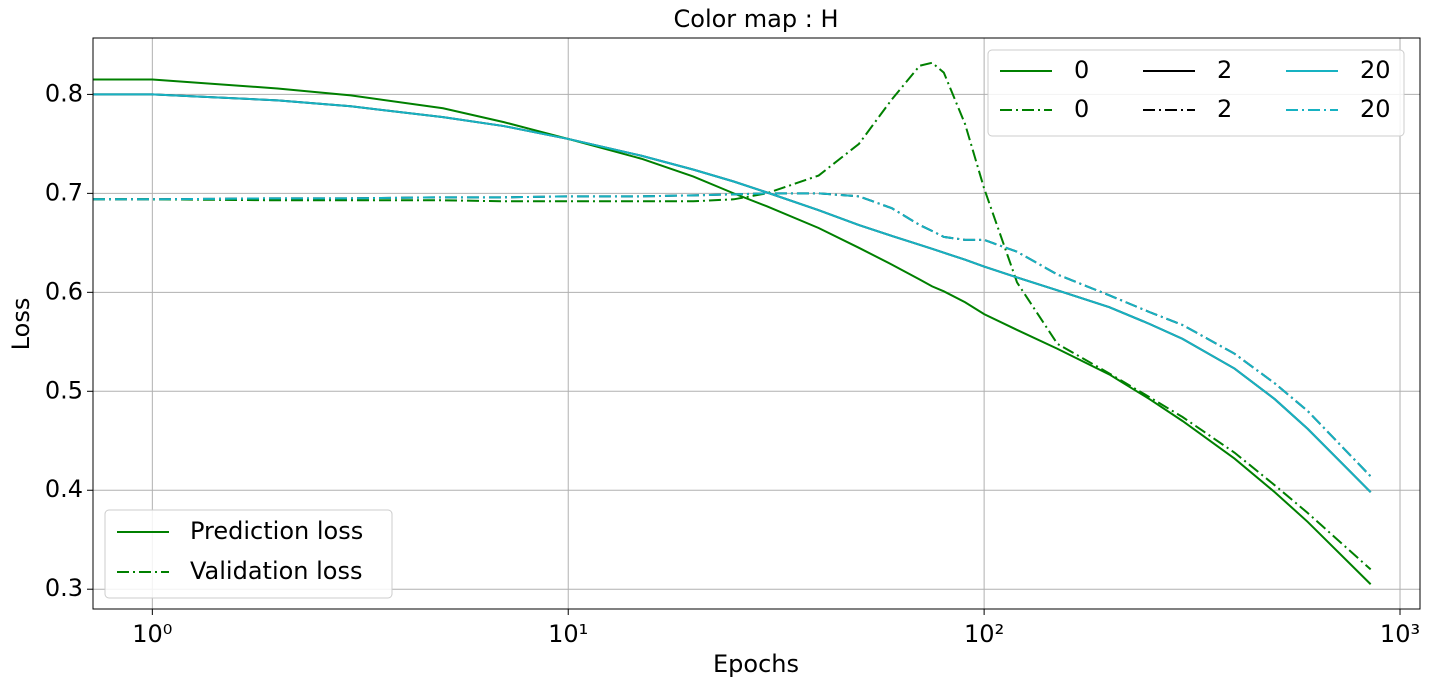  I want to click on y-tick-label: 0.6, so click(64, 291).